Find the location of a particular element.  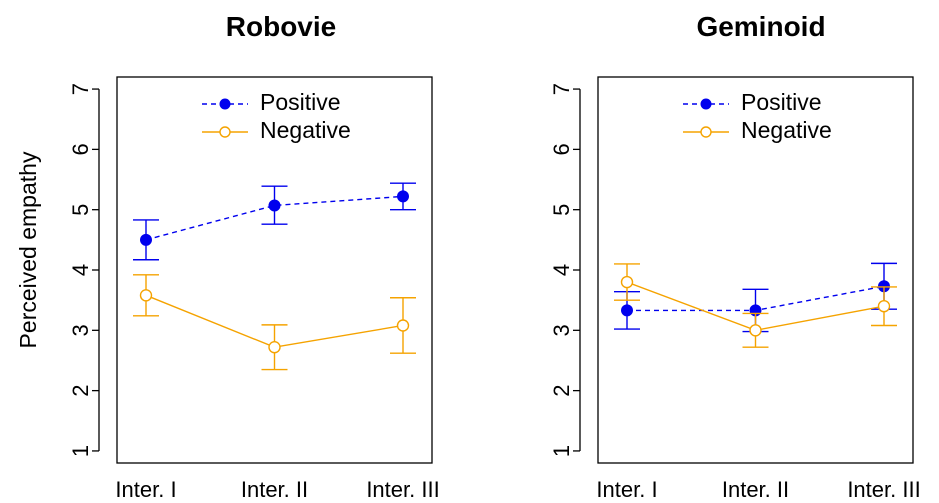

y-axis-label: Perceived empathy is located at coordinates (28, 249).